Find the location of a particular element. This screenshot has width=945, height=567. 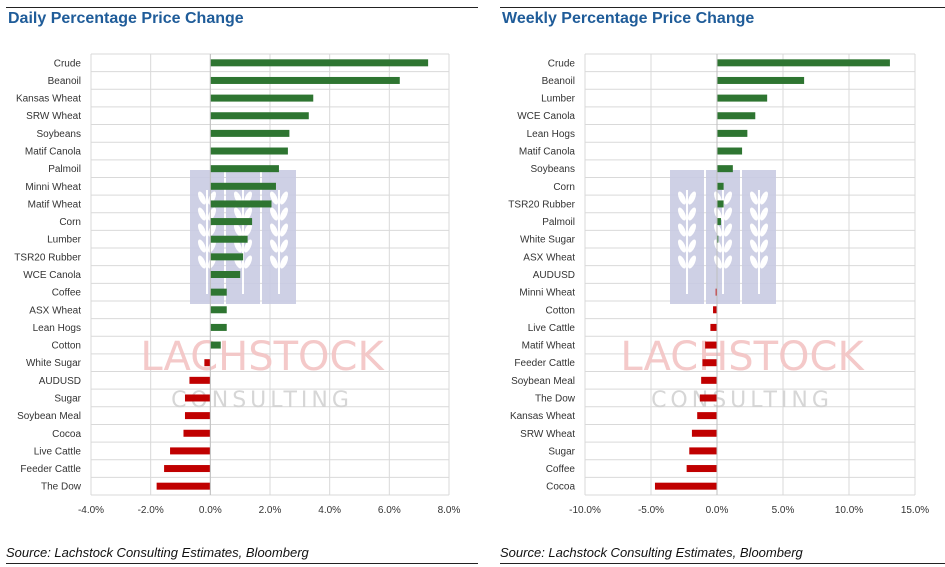

category-label: Lean Hogs is located at coordinates (57, 328).